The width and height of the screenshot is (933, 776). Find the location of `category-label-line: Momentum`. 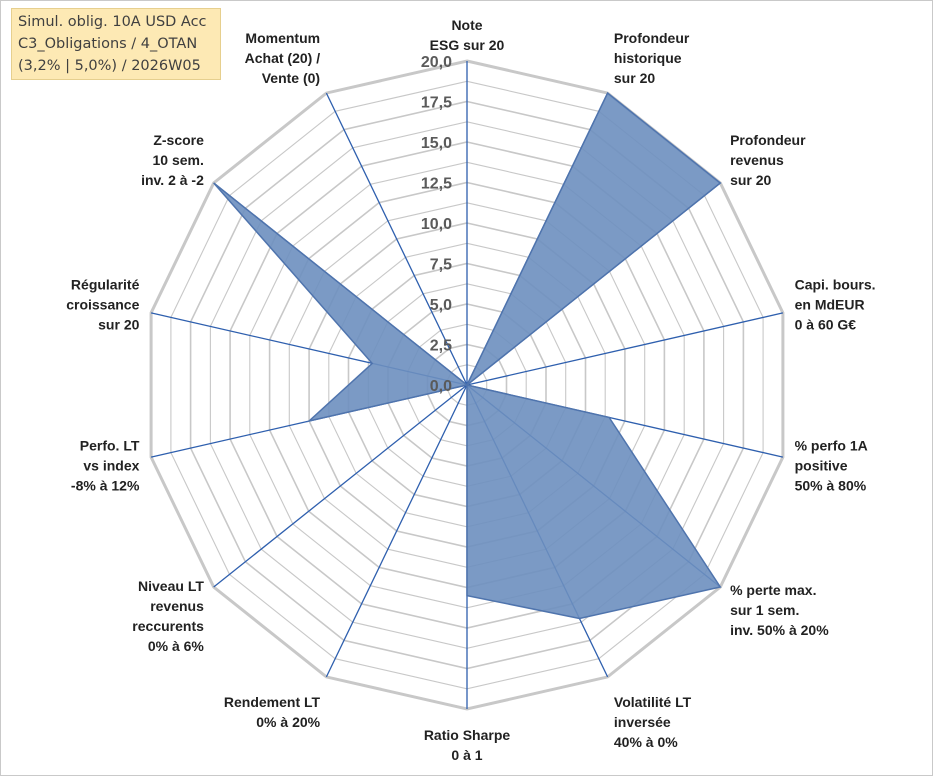

category-label-line: Momentum is located at coordinates (282, 38).